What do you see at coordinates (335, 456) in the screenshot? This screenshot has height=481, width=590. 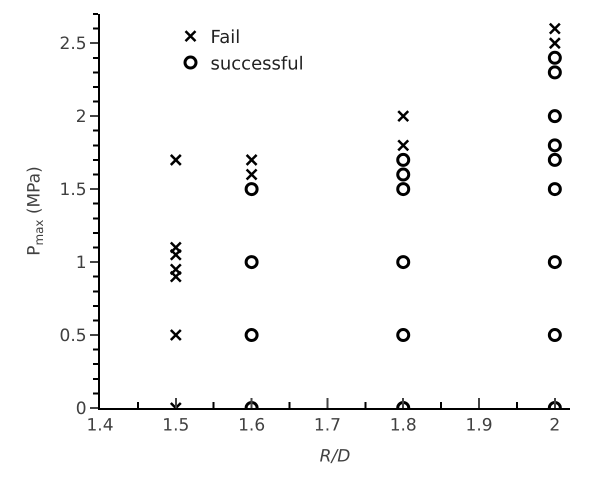 I see `x-axis-title: R/D` at bounding box center [335, 456].